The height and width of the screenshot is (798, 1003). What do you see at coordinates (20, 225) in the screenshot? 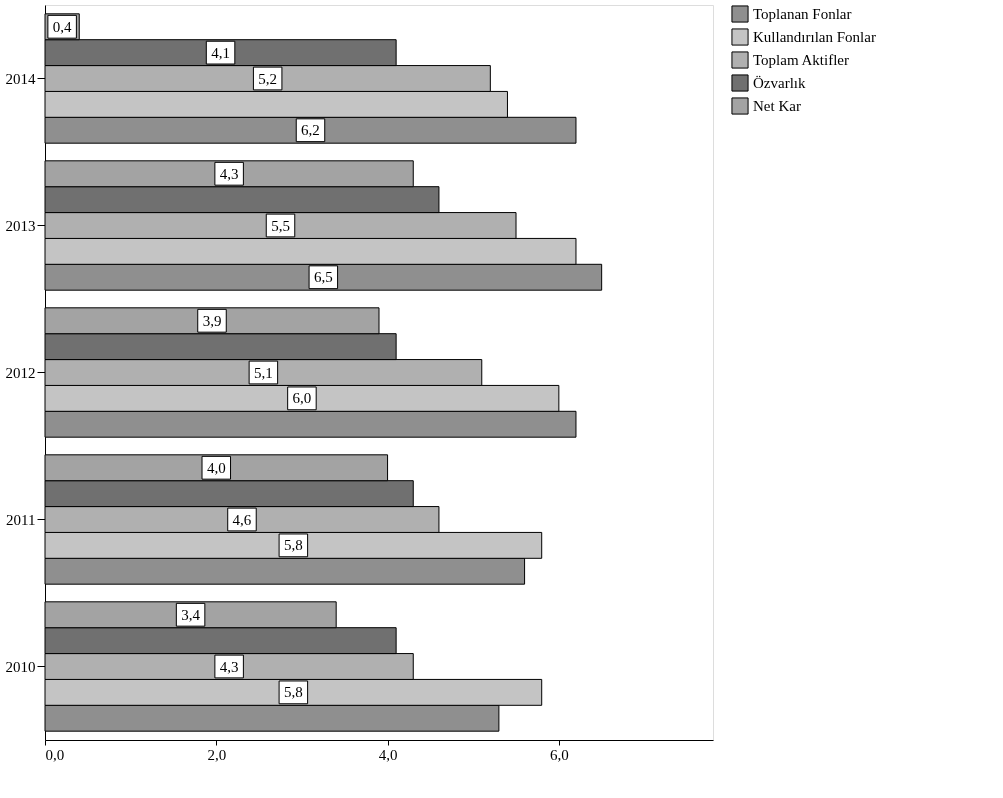
I see `y-tick-label: 2013` at bounding box center [20, 225].